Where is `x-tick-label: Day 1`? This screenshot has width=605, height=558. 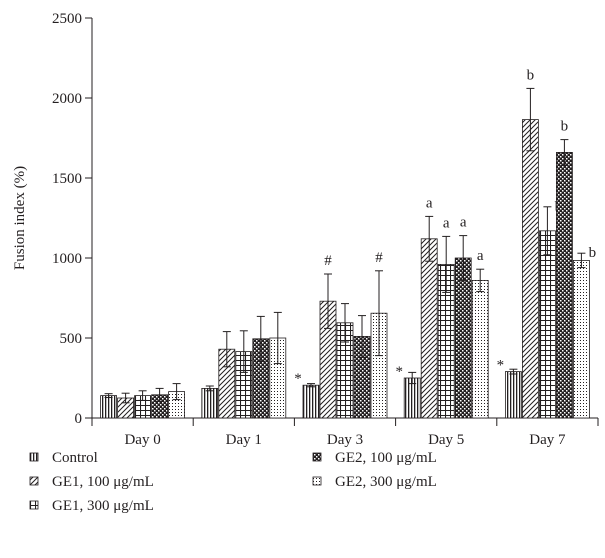
x-tick-label: Day 1 is located at coordinates (244, 440).